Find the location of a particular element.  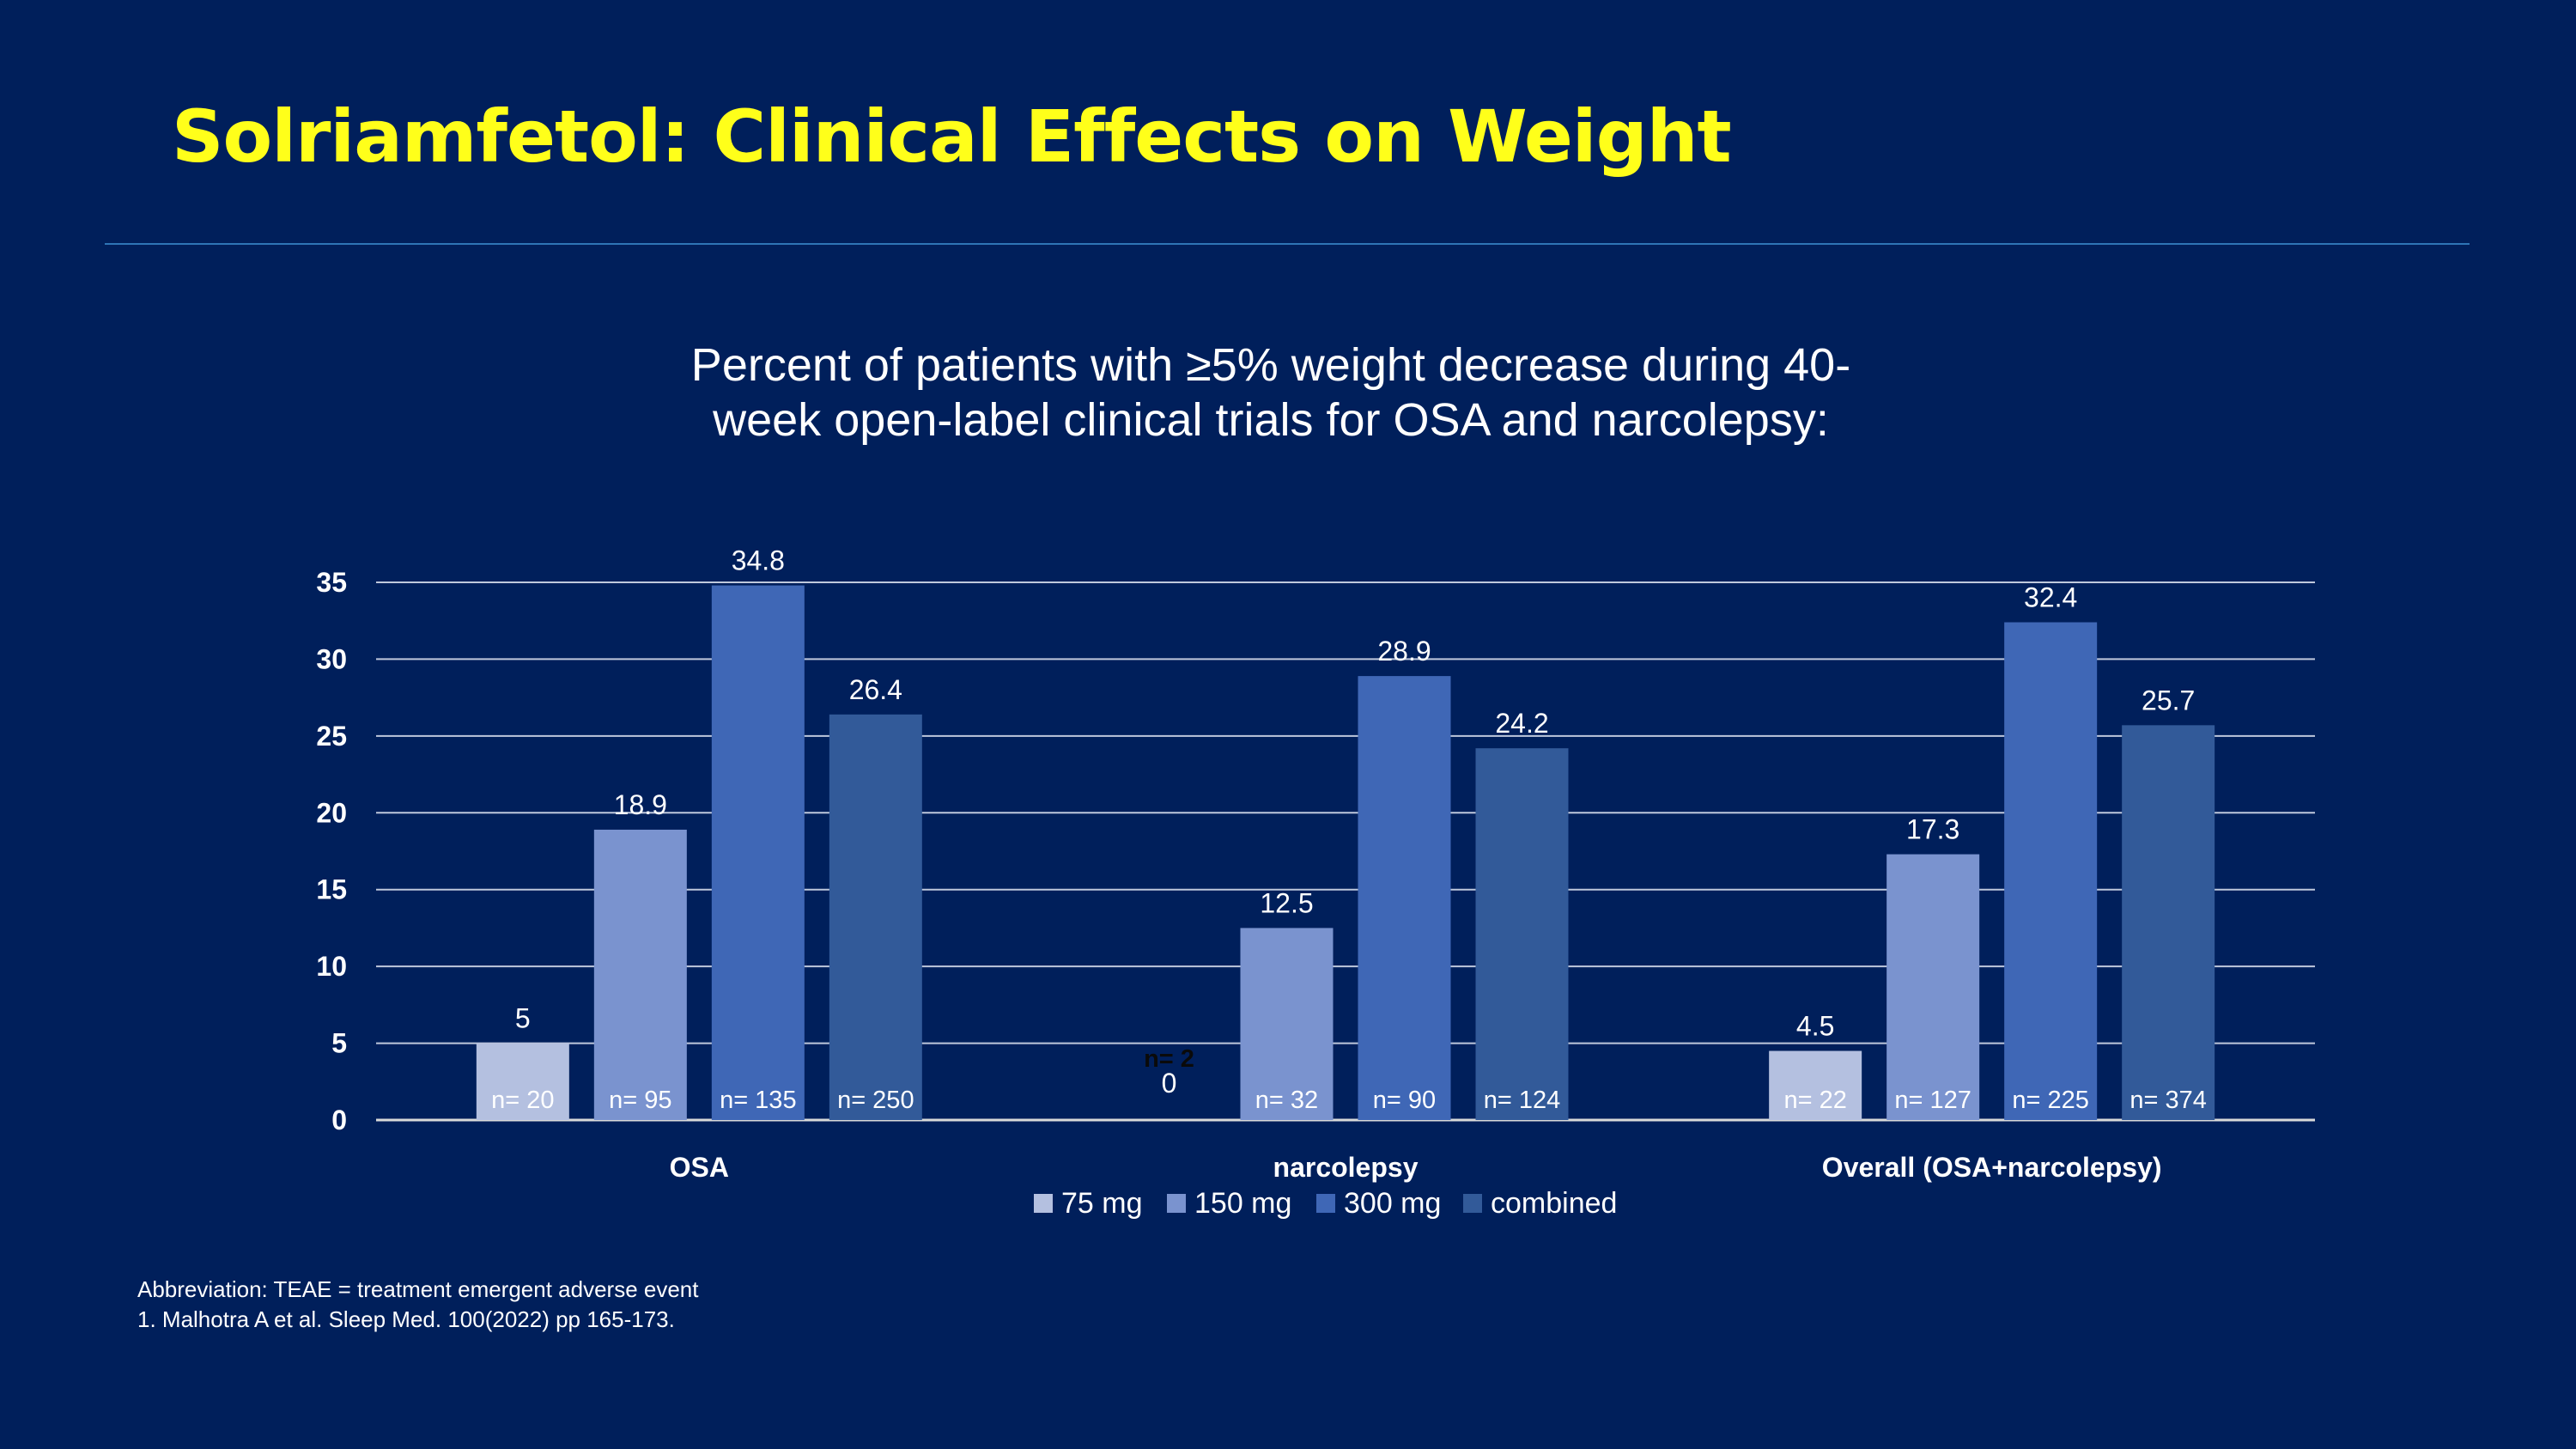

data-label: 25.7 is located at coordinates (2168, 700).